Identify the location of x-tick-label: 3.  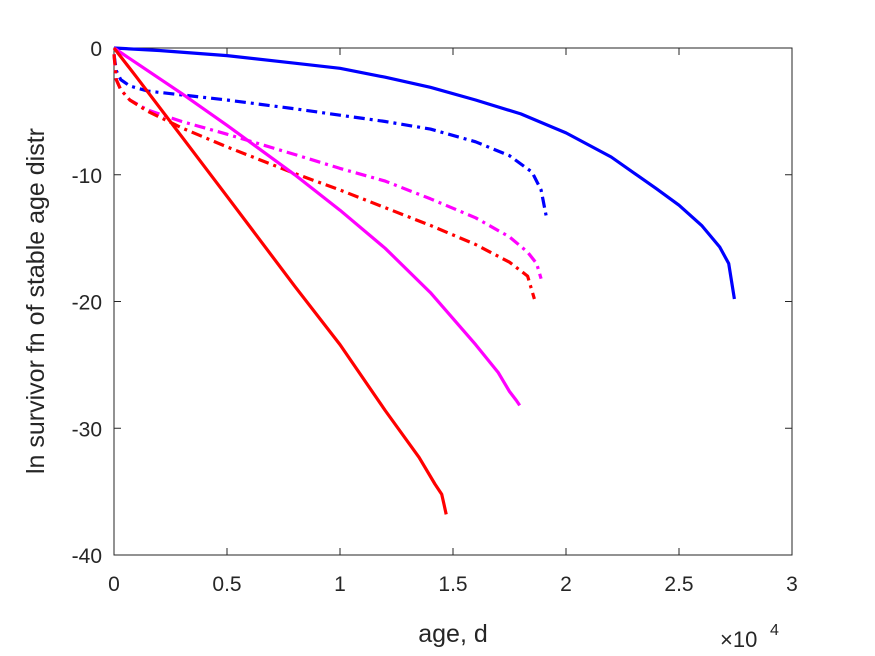
(792, 584).